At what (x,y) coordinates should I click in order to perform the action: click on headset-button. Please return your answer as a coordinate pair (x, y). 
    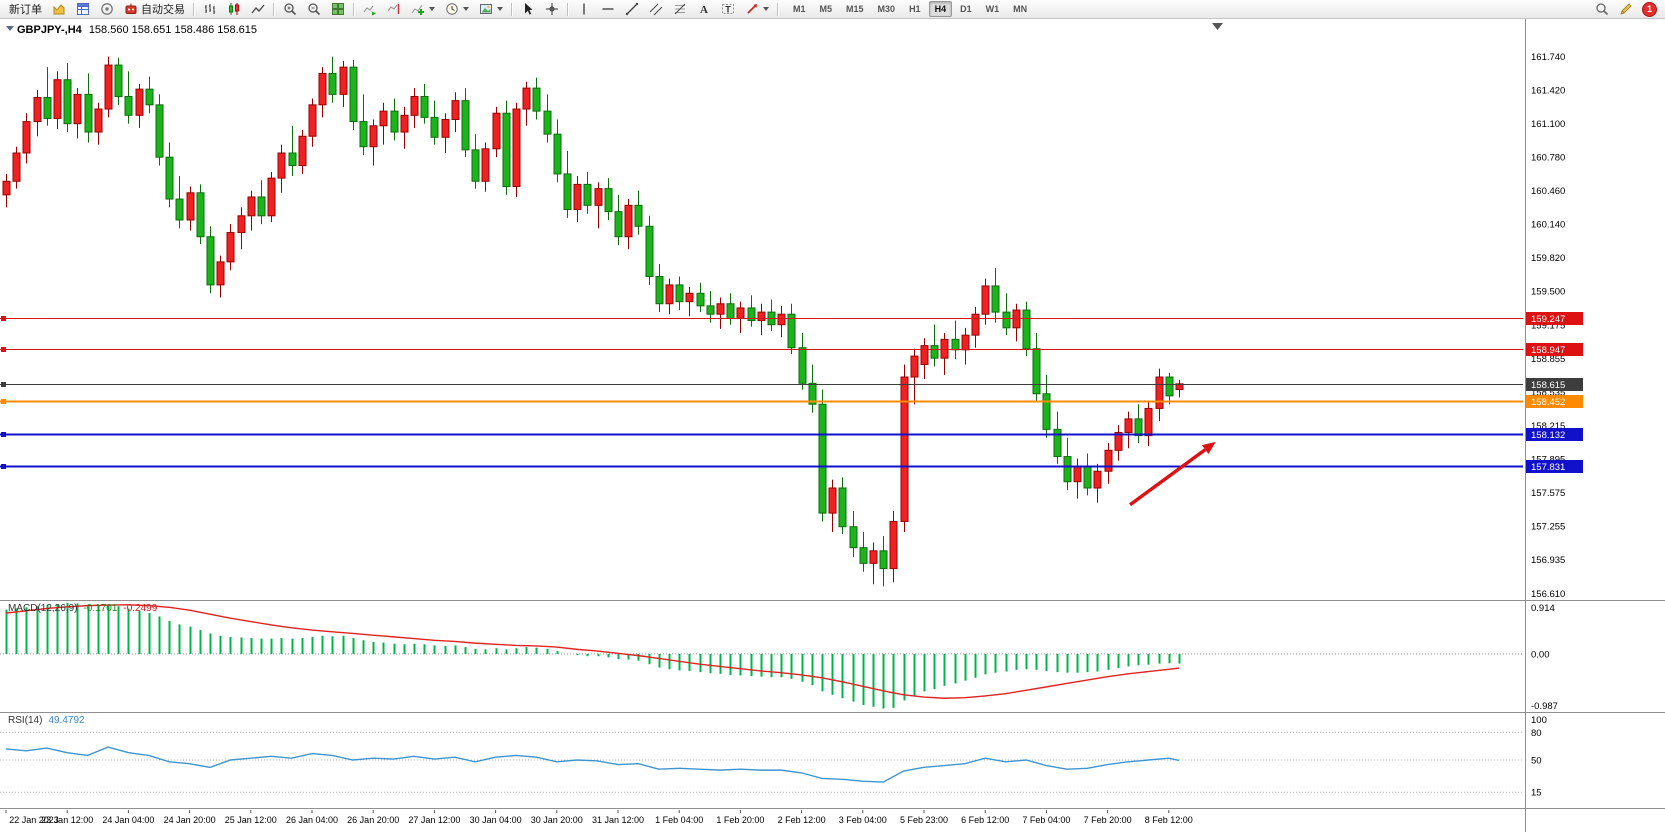
    Looking at the image, I should click on (107, 9).